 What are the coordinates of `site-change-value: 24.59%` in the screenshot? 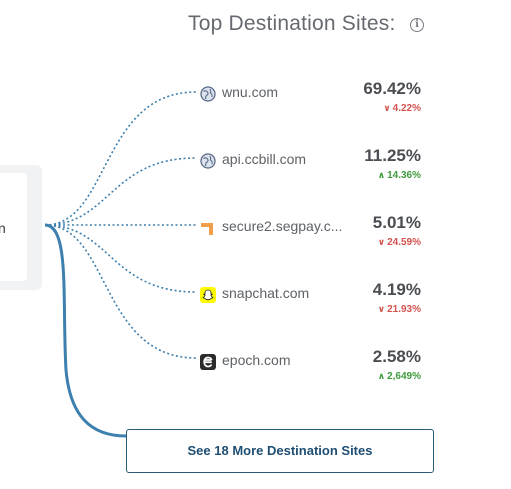 It's located at (404, 242).